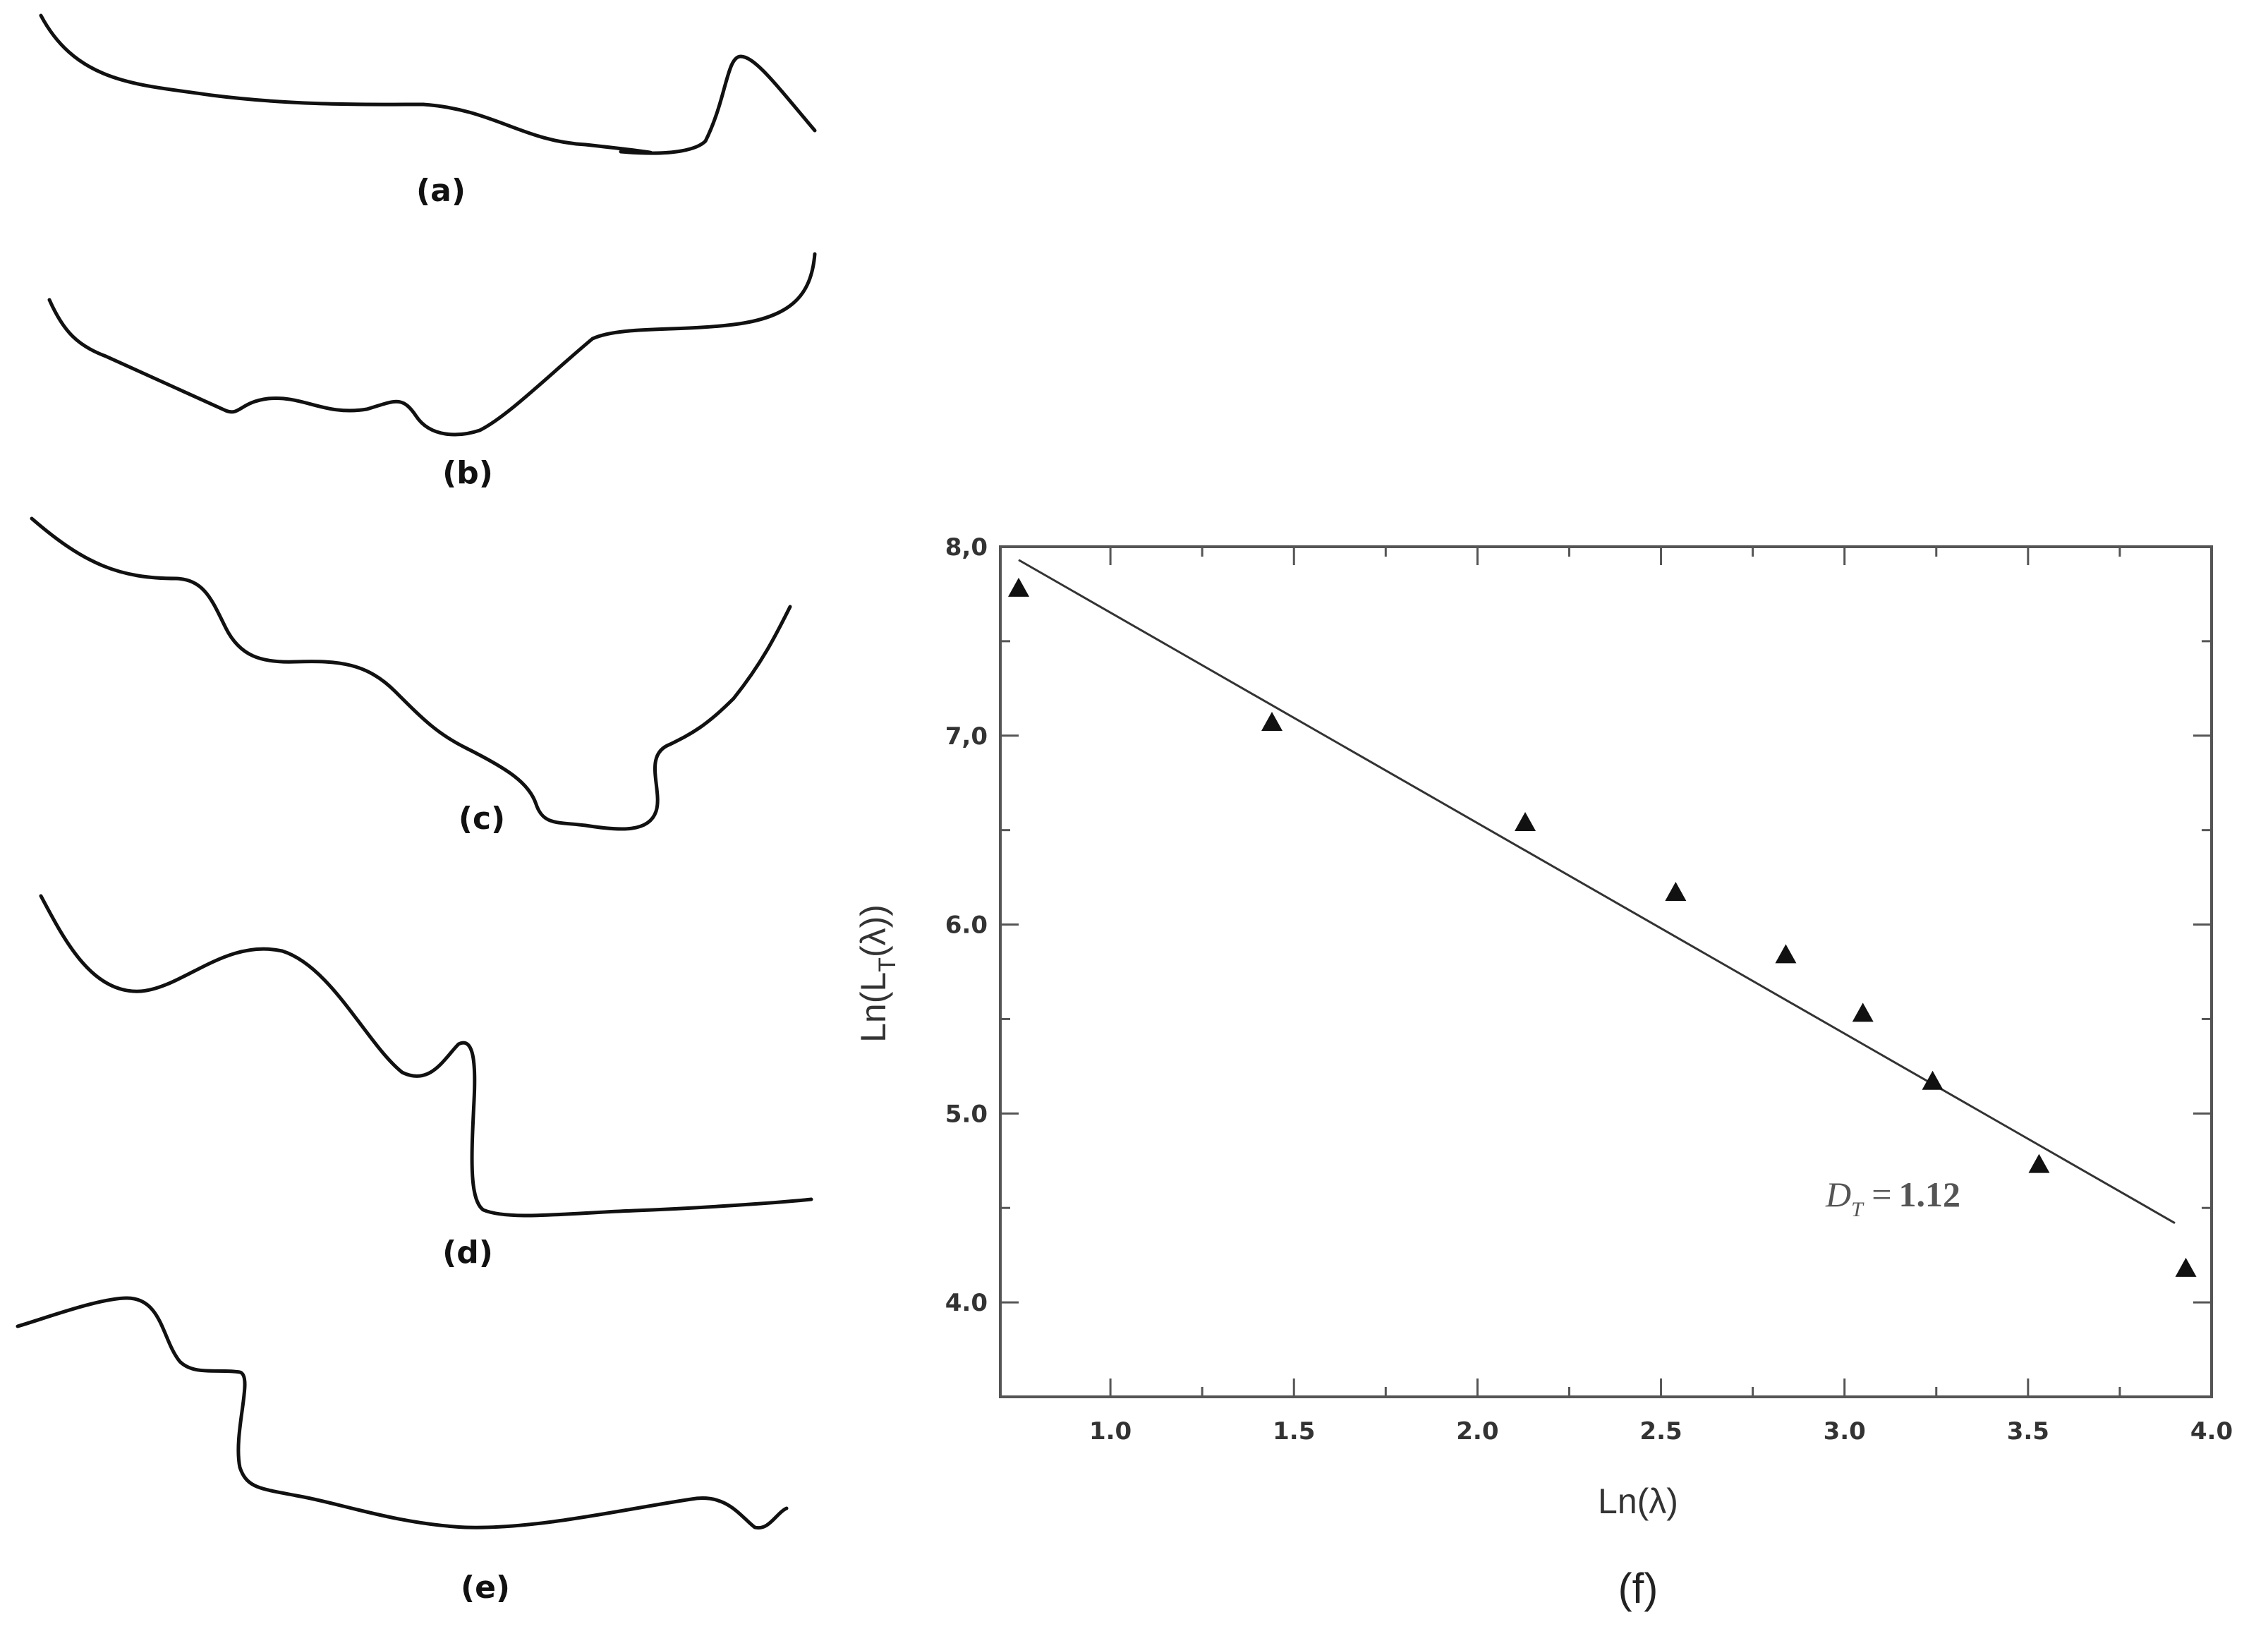 The width and height of the screenshot is (2268, 1636). What do you see at coordinates (426, 1056) in the screenshot?
I see `profile-curve-d` at bounding box center [426, 1056].